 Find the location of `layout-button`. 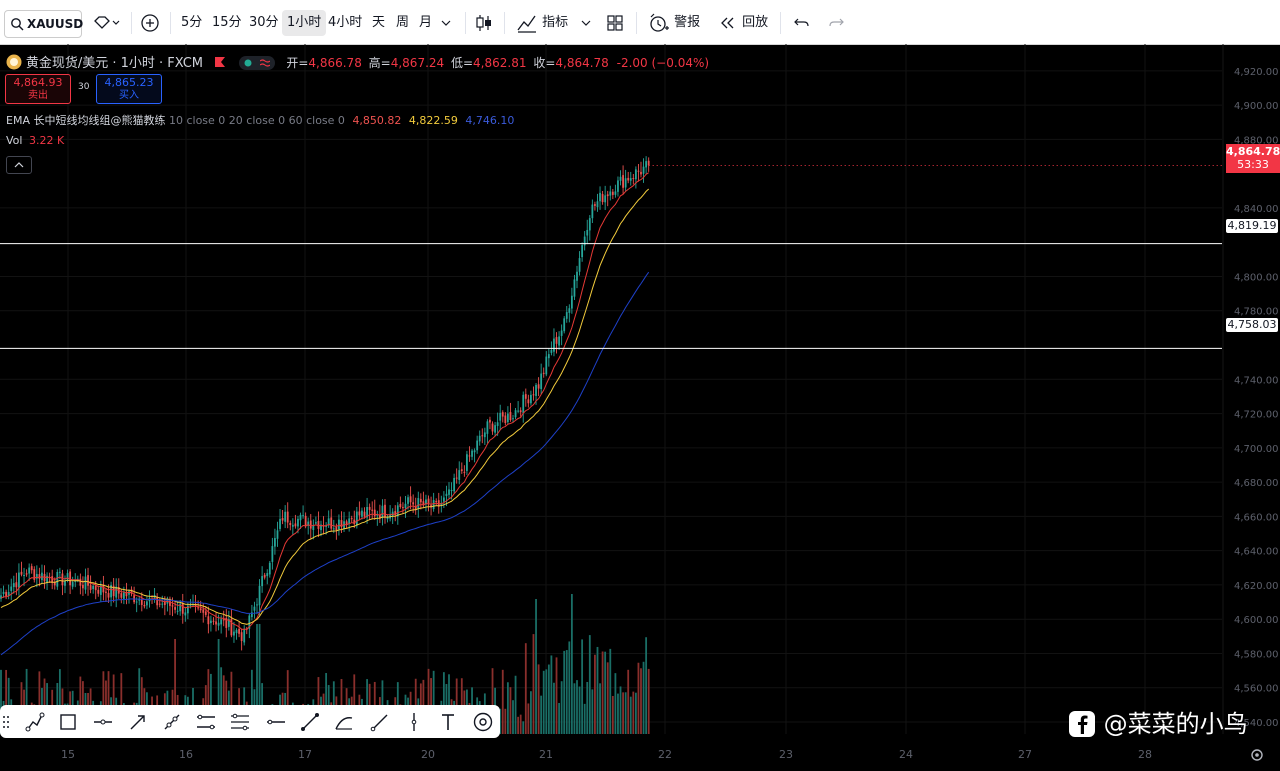

layout-button is located at coordinates (615, 23).